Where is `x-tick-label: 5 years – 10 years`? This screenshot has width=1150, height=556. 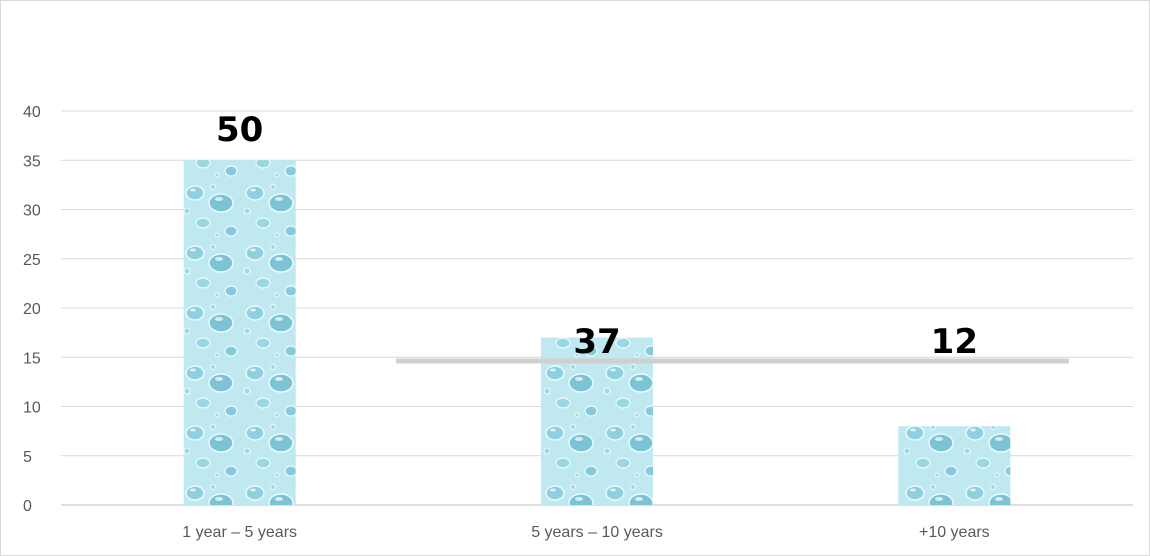 x-tick-label: 5 years – 10 years is located at coordinates (597, 532).